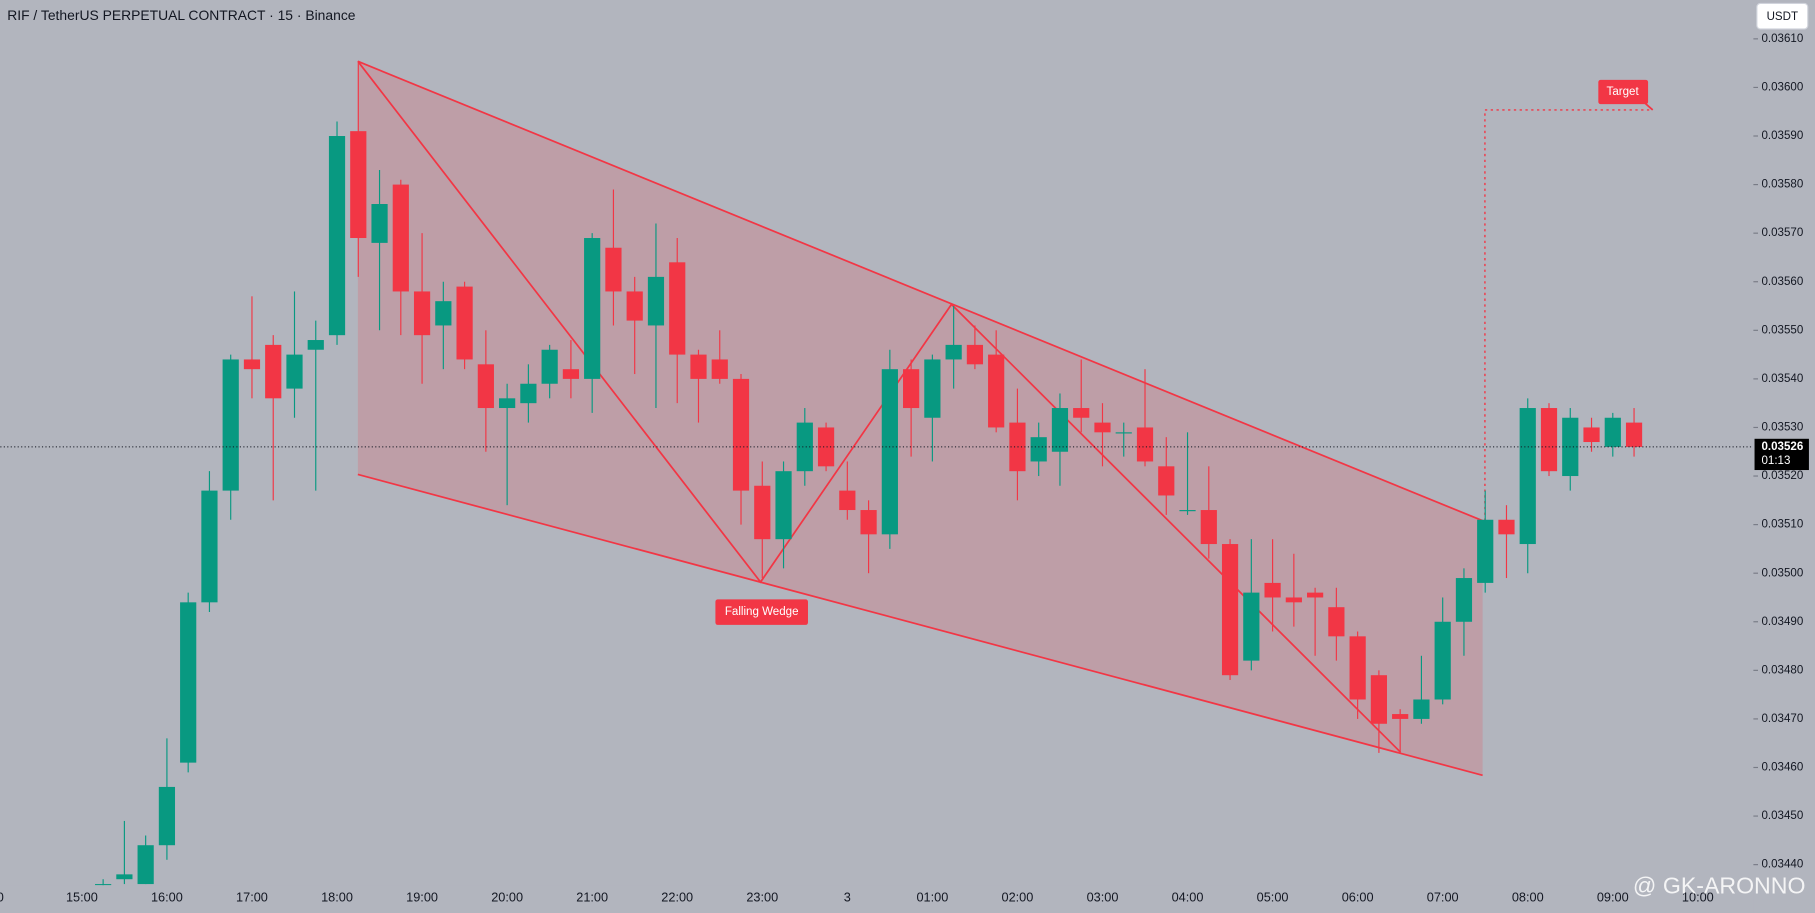  What do you see at coordinates (1188, 896) in the screenshot?
I see `x-tick-label: 04:00` at bounding box center [1188, 896].